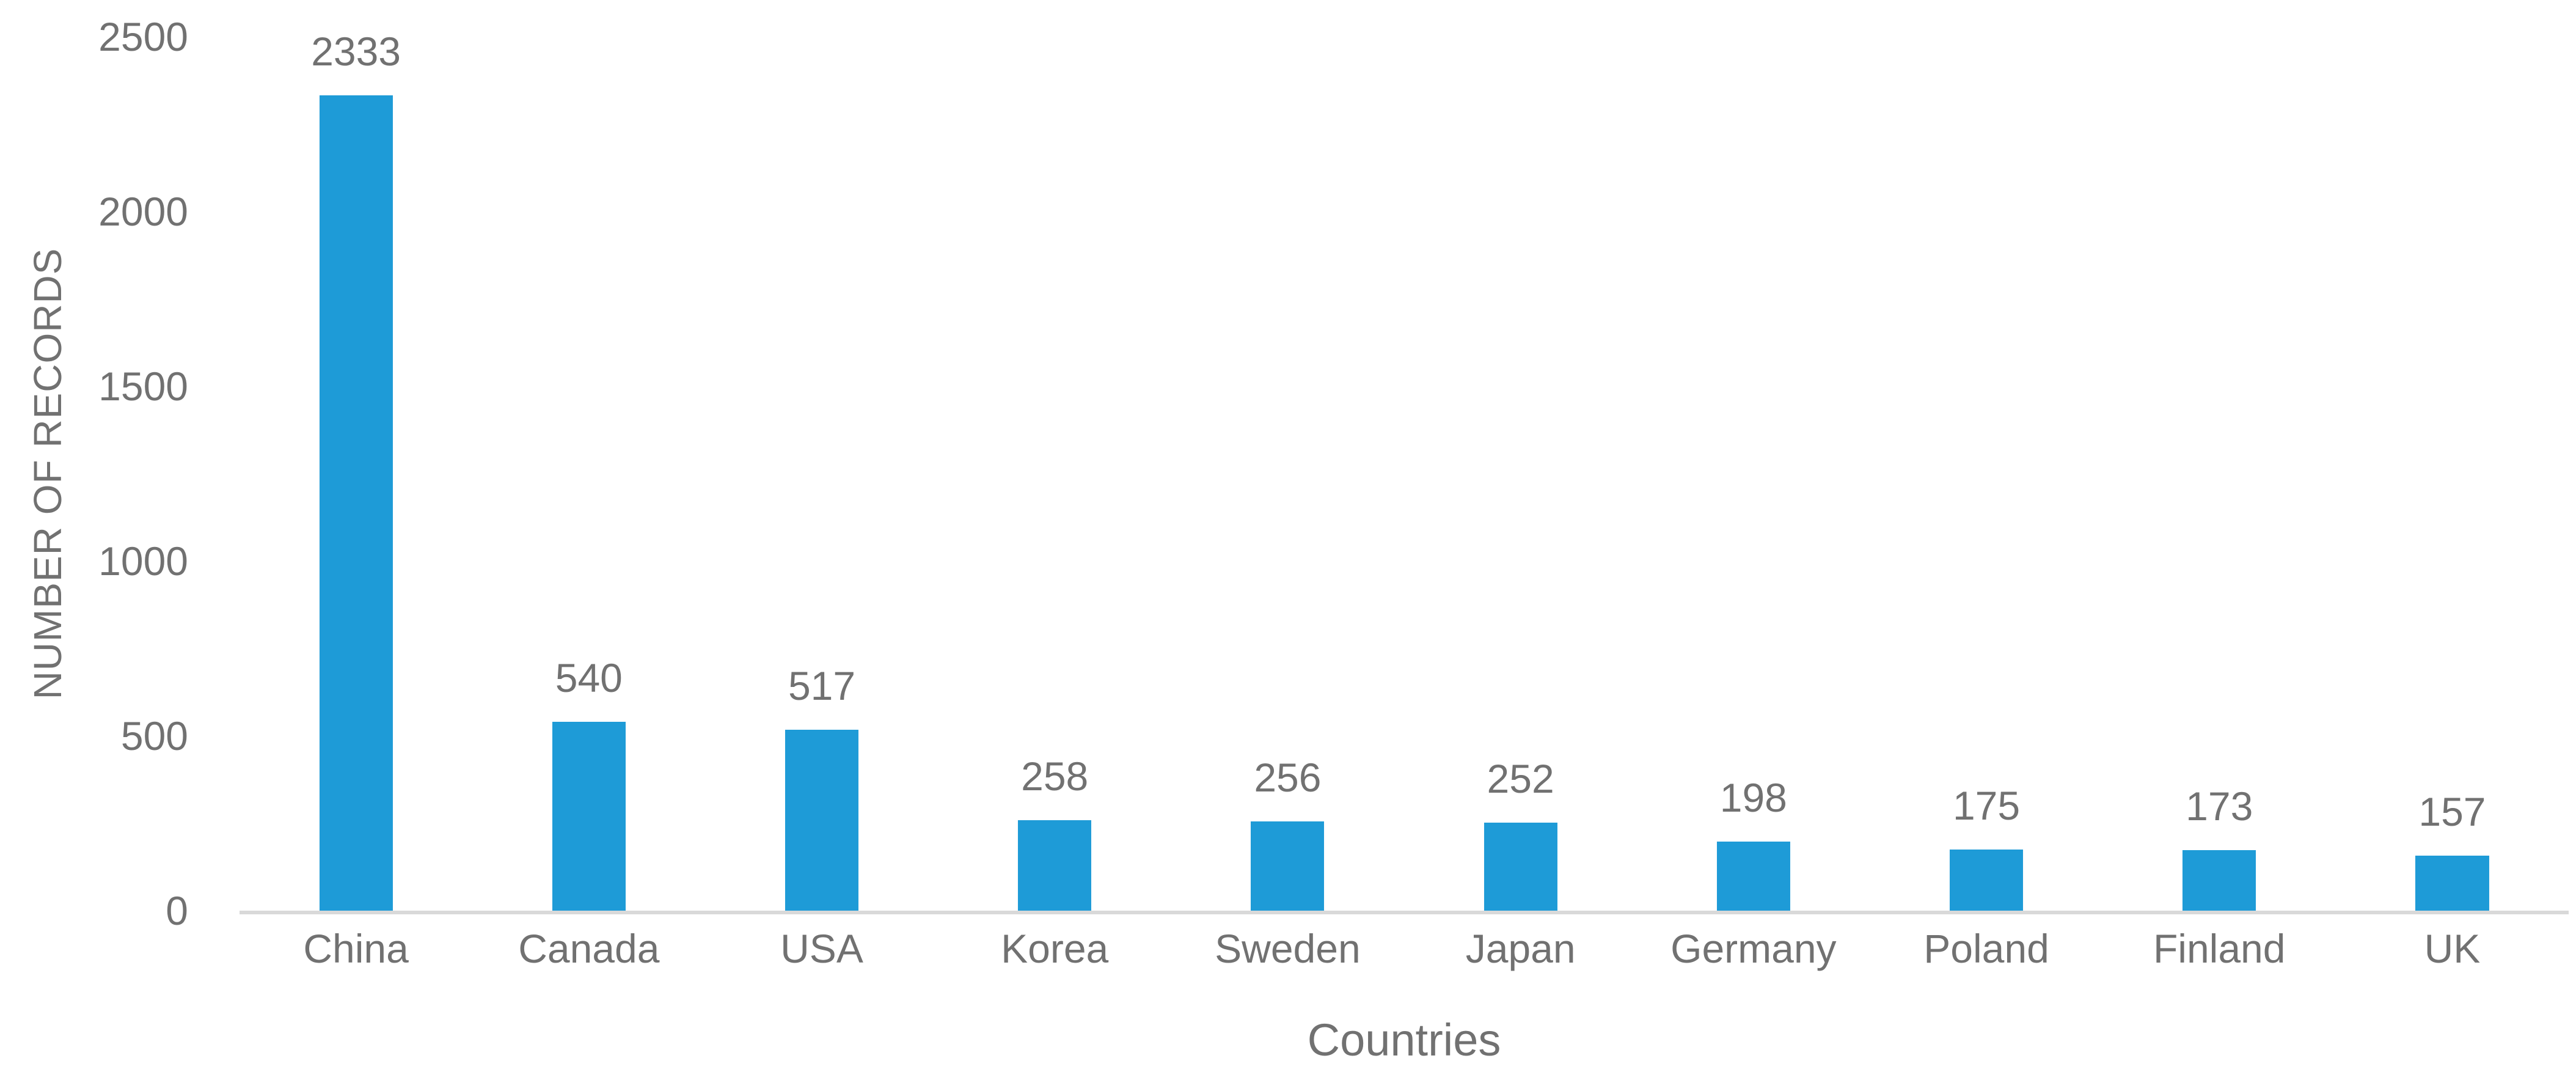  Describe the element at coordinates (589, 948) in the screenshot. I see `category-label: Canada` at that location.